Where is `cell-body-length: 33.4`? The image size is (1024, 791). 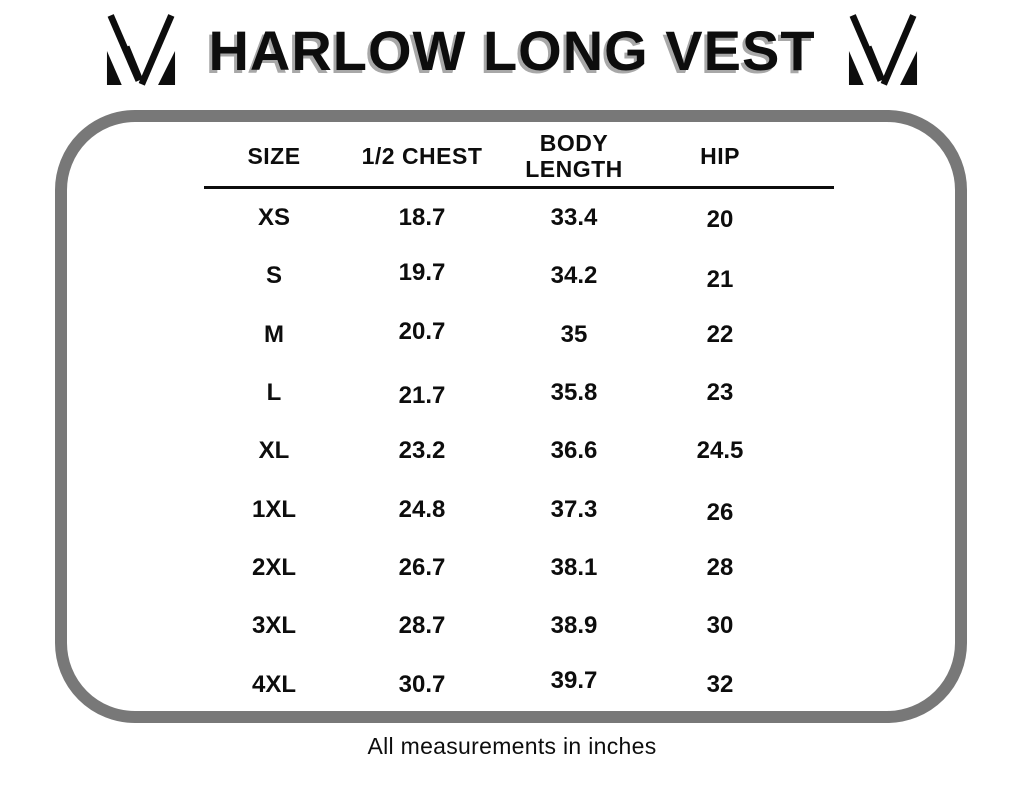 cell-body-length: 33.4 is located at coordinates (574, 218).